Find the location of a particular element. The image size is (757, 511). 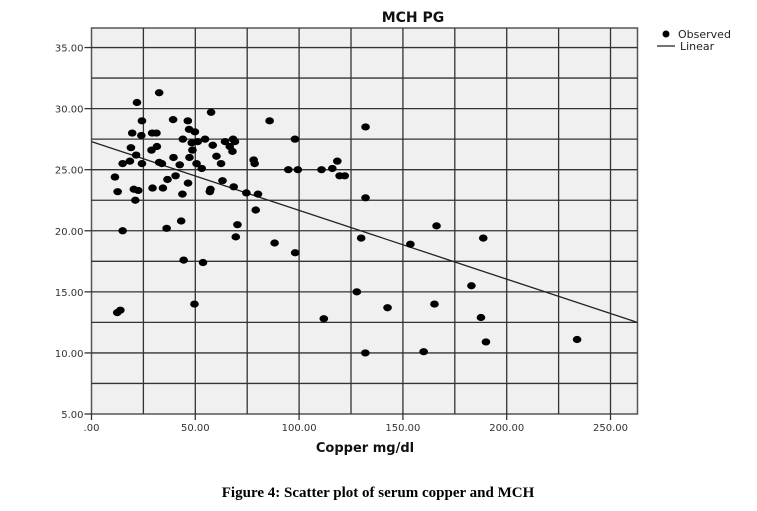

x-tick-label: .00 is located at coordinates (92, 428).